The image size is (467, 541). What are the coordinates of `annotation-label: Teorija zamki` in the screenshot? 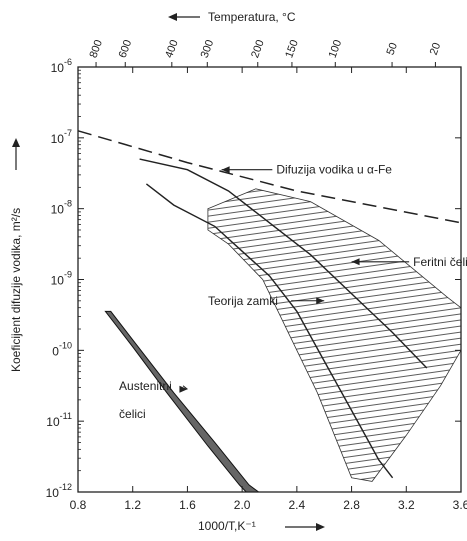 It's located at (243, 301).